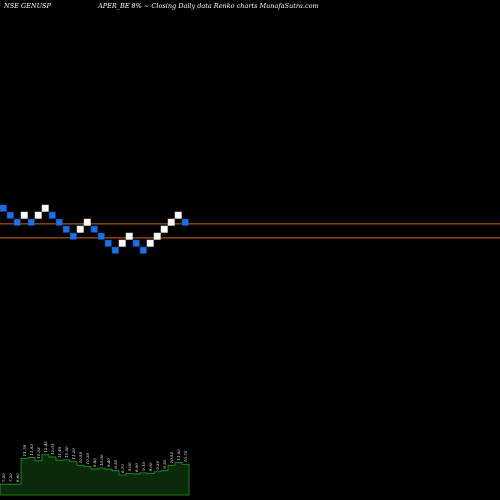 This screenshot has width=500, height=500. Describe the element at coordinates (250, 231) in the screenshot. I see `reference-lines` at that location.